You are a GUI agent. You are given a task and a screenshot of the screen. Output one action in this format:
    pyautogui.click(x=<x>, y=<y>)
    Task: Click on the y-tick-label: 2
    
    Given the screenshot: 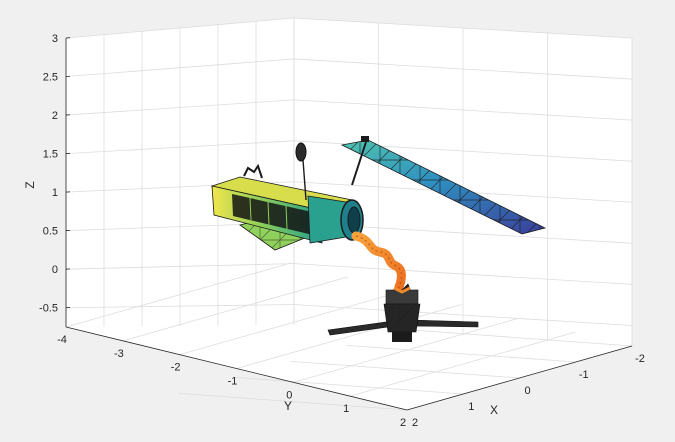 What is the action you would take?
    pyautogui.click(x=403, y=423)
    